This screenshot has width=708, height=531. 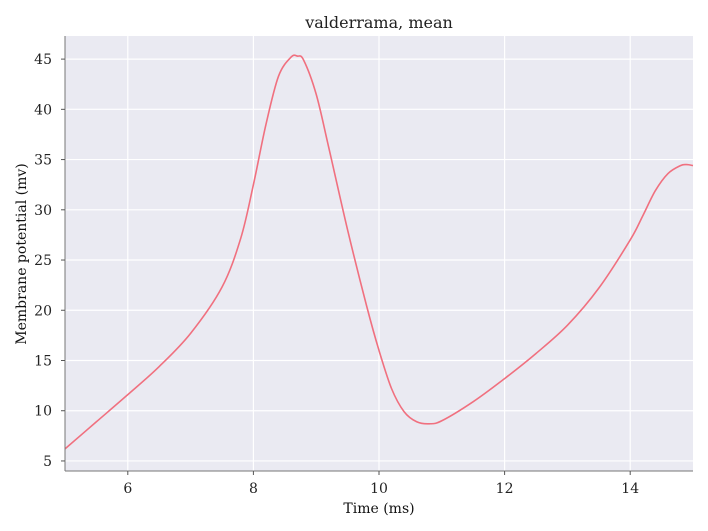 What do you see at coordinates (22, 253) in the screenshot?
I see `y-axis-label: Membrane potential (mv)` at bounding box center [22, 253].